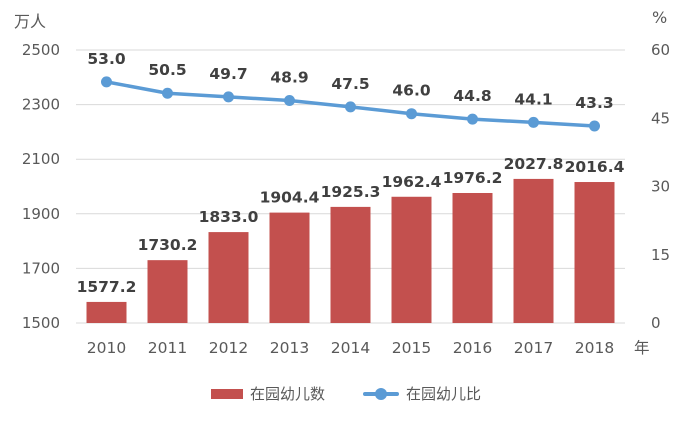  Describe the element at coordinates (594, 103) in the screenshot. I see `point-value-label: 43.3` at that location.